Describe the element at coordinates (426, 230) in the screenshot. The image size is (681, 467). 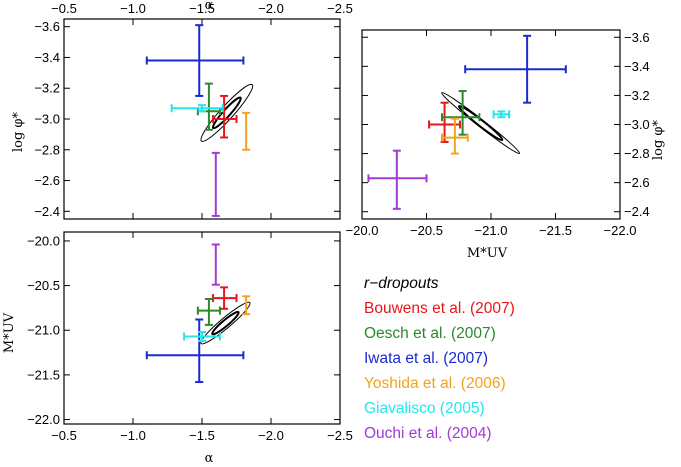
I see `x-tick-label: −20.5` at that location.